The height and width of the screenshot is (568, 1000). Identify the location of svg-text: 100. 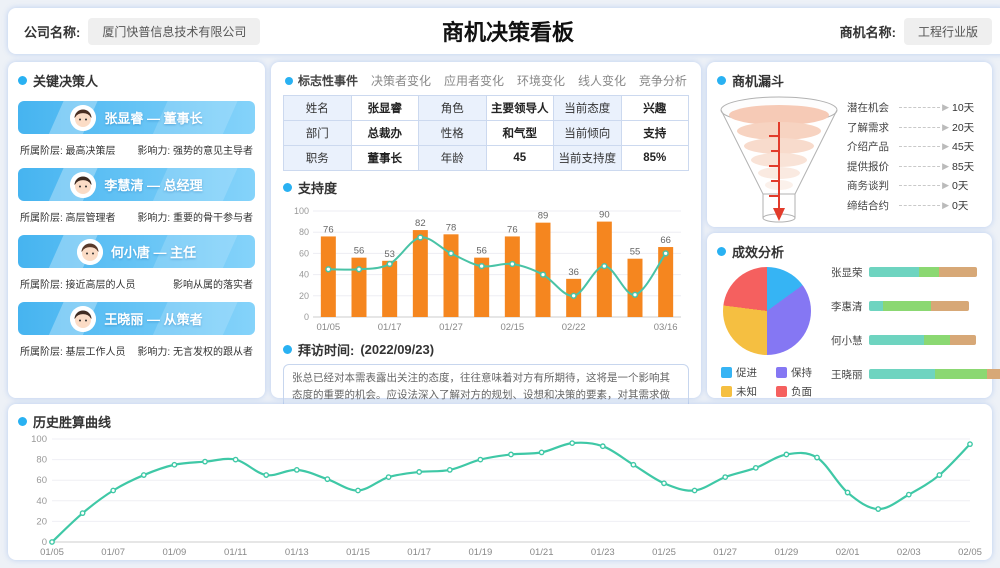
(39, 439).